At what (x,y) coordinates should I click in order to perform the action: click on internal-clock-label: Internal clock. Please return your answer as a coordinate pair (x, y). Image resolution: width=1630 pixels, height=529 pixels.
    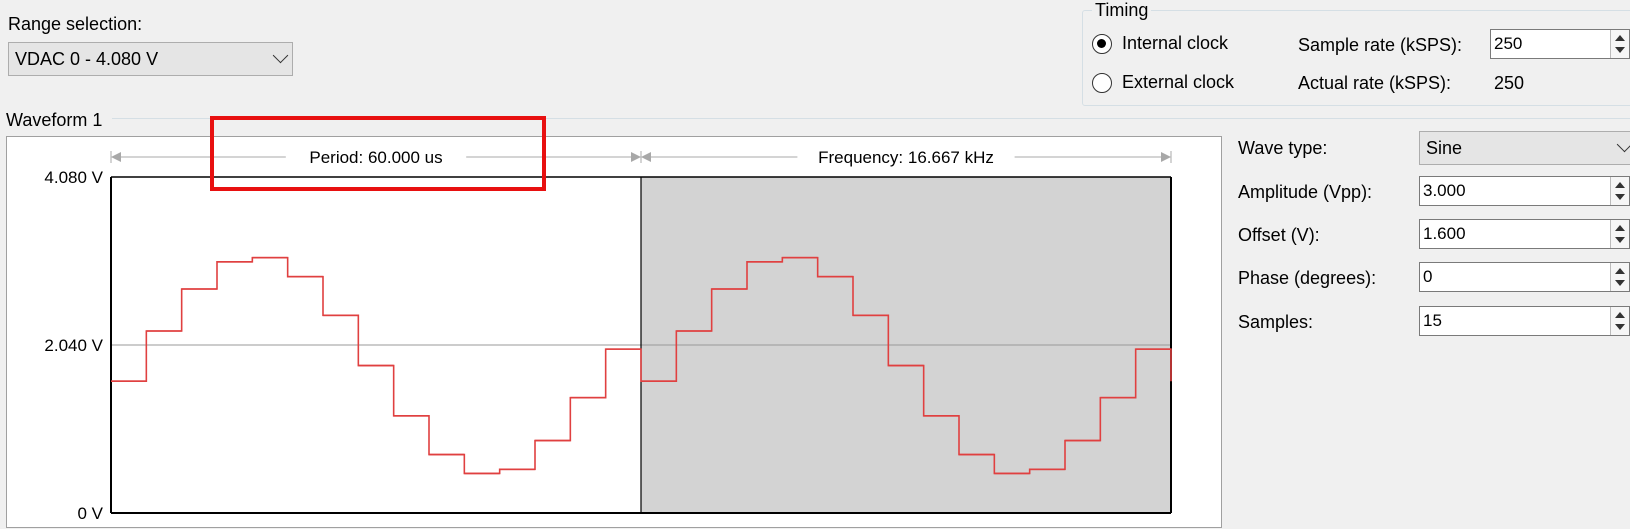
    Looking at the image, I should click on (1175, 43).